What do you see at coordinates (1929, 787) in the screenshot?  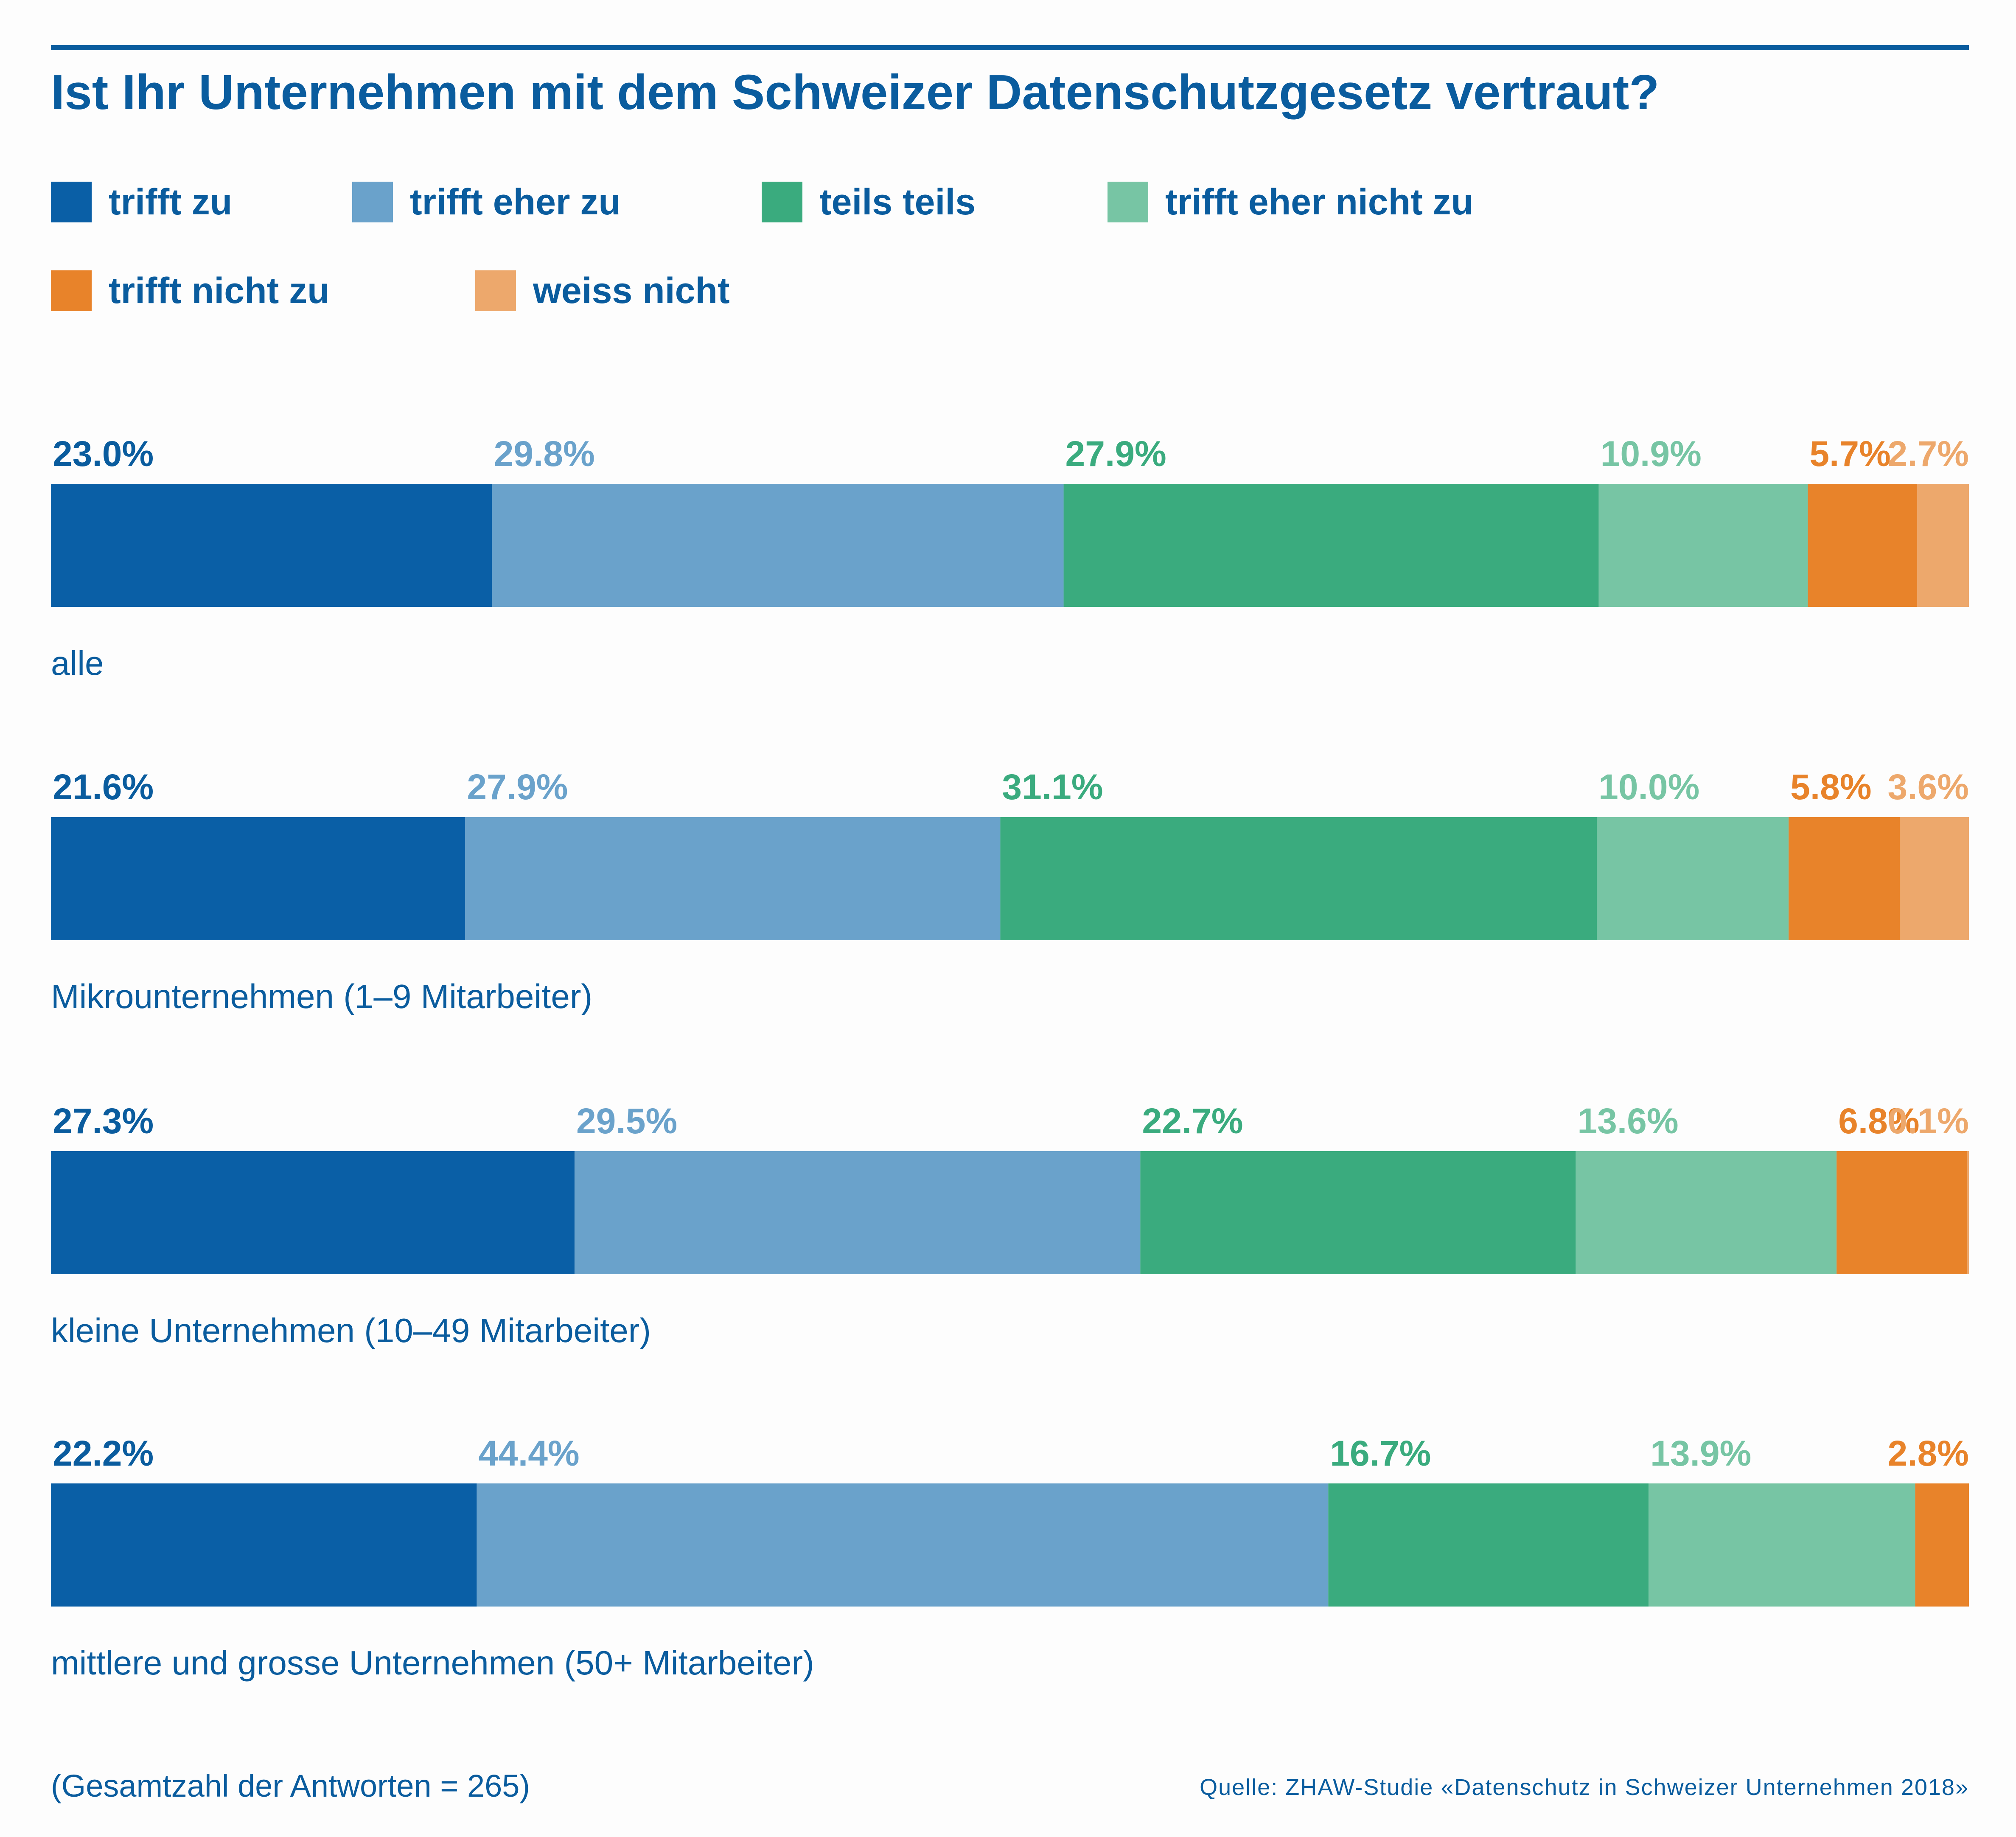 I see `data-label-weiss-nicht-1: 3.6%` at bounding box center [1929, 787].